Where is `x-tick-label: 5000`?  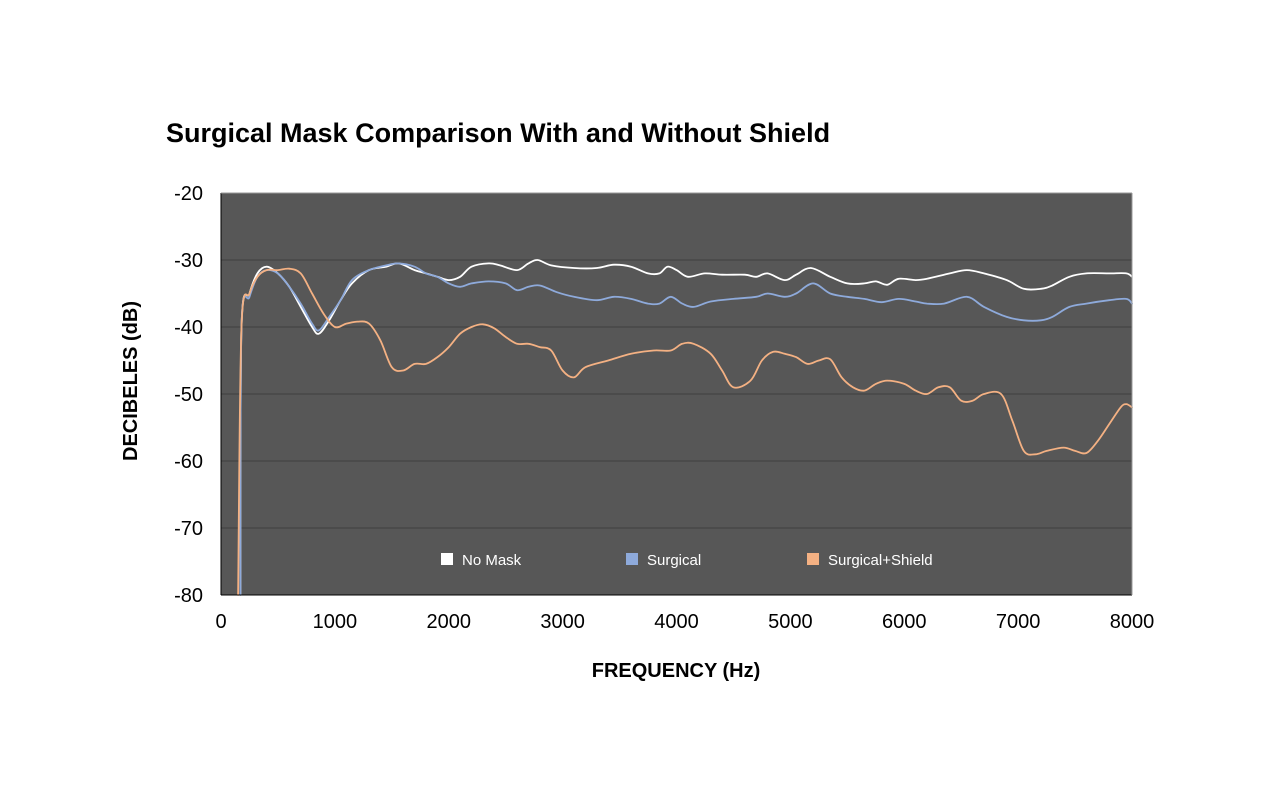
x-tick-label: 5000 is located at coordinates (790, 622).